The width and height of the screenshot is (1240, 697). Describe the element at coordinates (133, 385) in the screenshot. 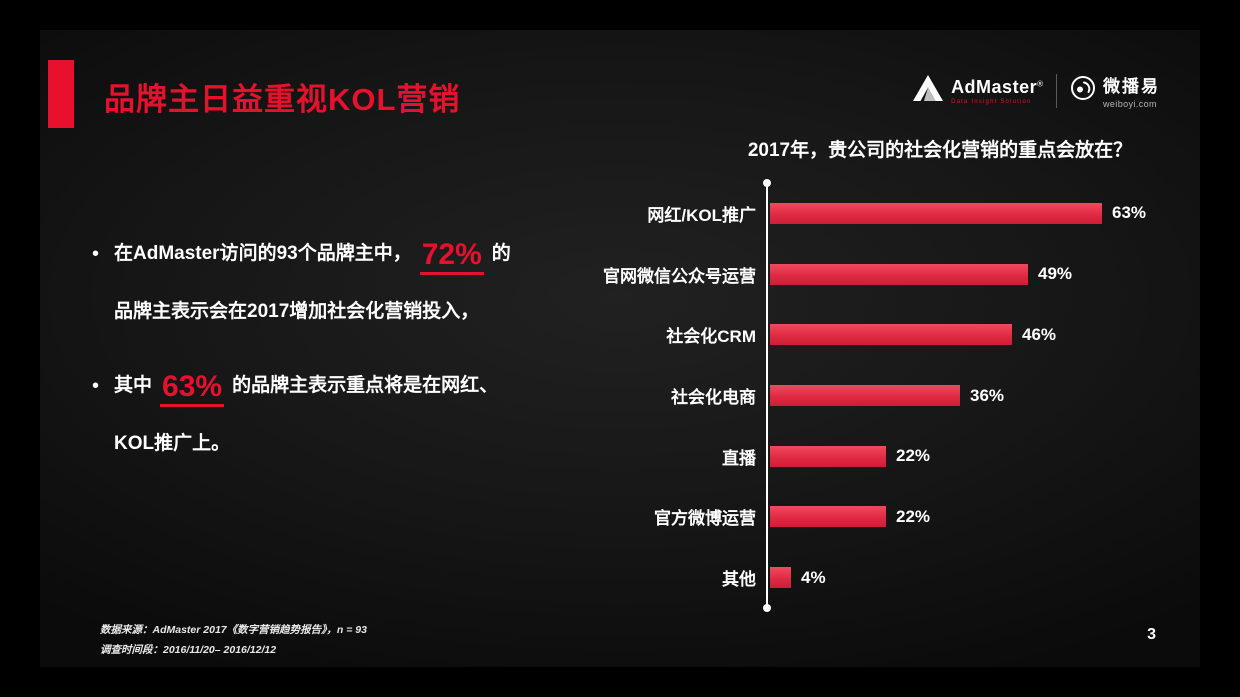

I see `bullet2-pre: 其中` at that location.